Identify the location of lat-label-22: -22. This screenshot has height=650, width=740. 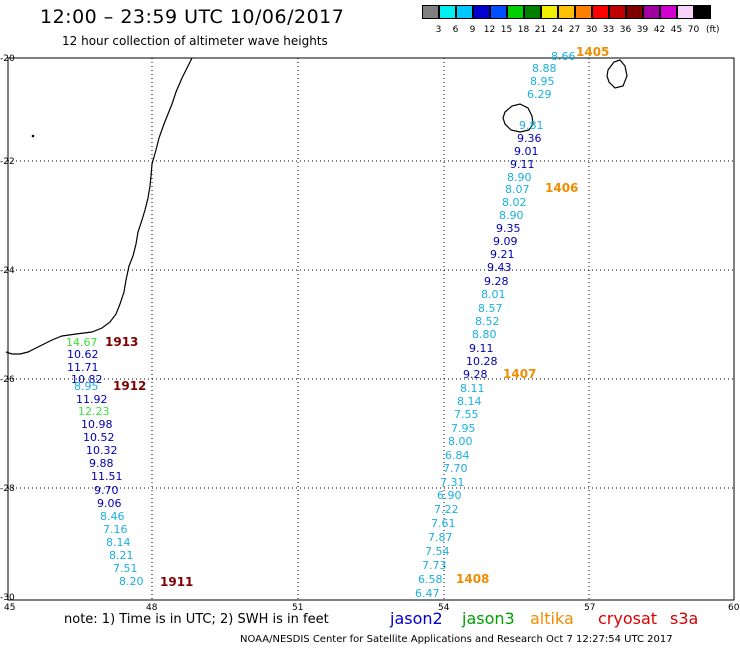
(7, 162).